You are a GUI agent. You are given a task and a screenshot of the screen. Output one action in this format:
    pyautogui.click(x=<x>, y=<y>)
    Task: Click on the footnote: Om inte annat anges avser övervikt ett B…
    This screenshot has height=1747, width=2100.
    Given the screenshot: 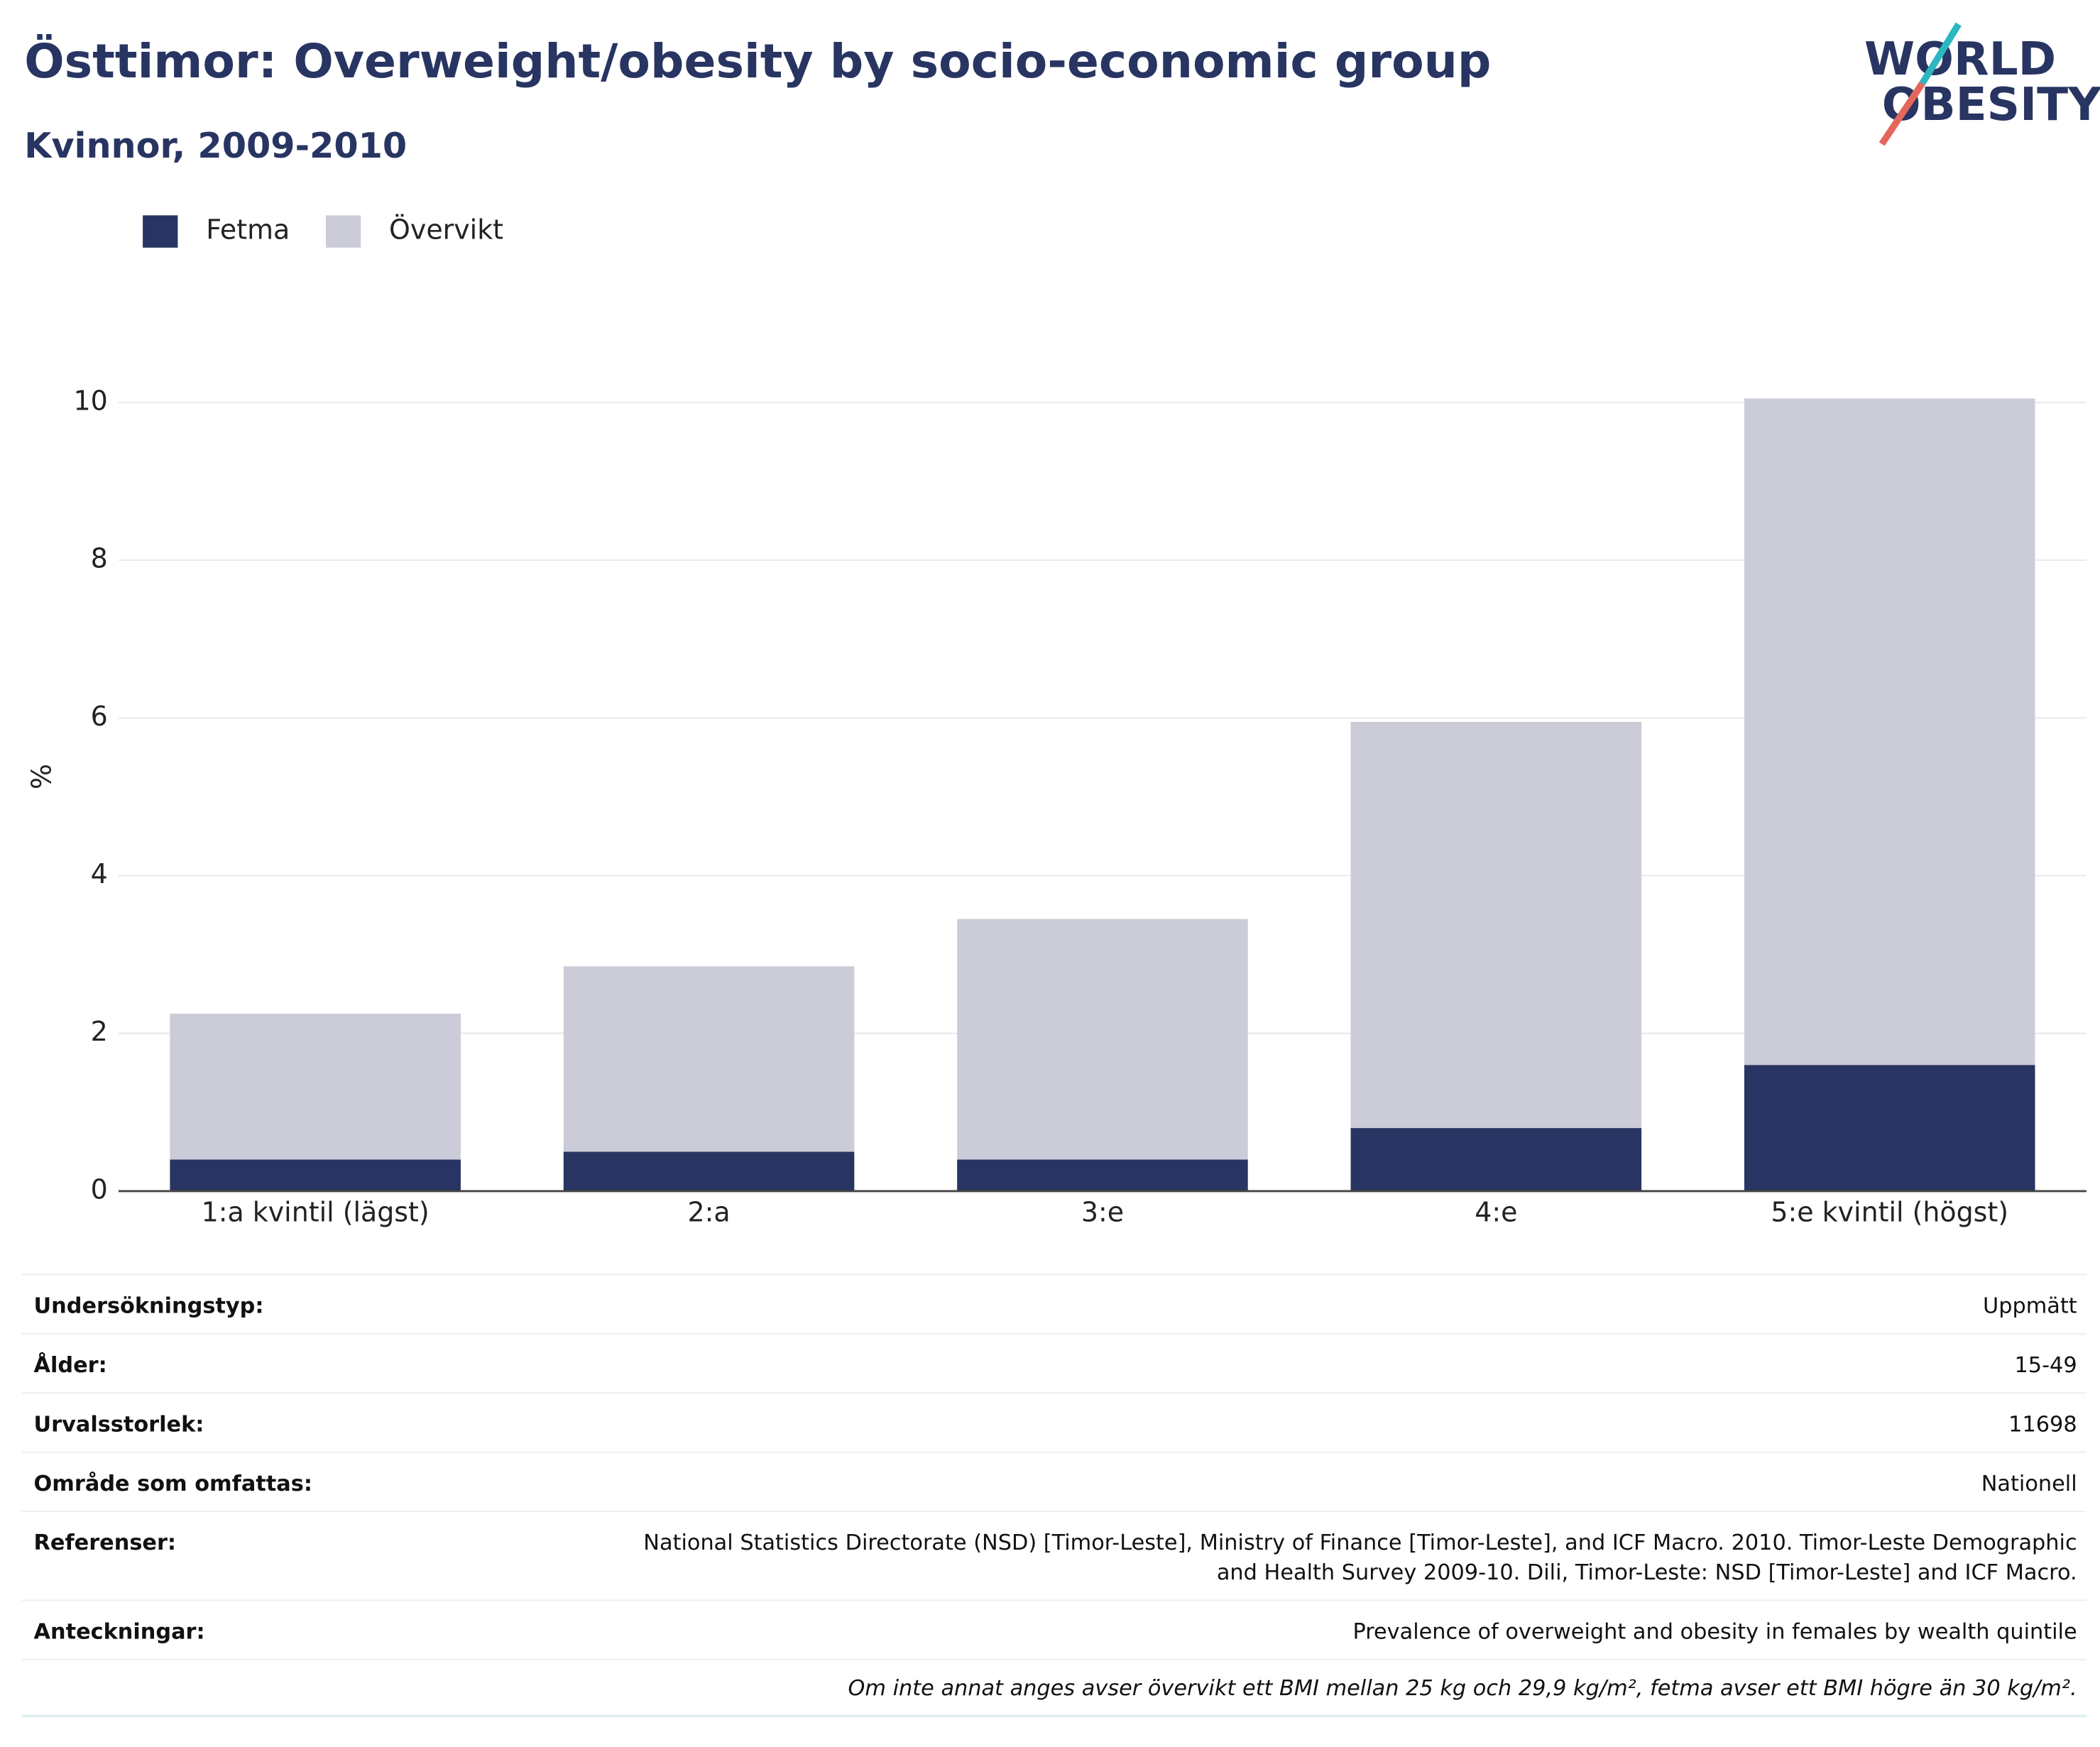 What is the action you would take?
    pyautogui.click(x=1462, y=1688)
    